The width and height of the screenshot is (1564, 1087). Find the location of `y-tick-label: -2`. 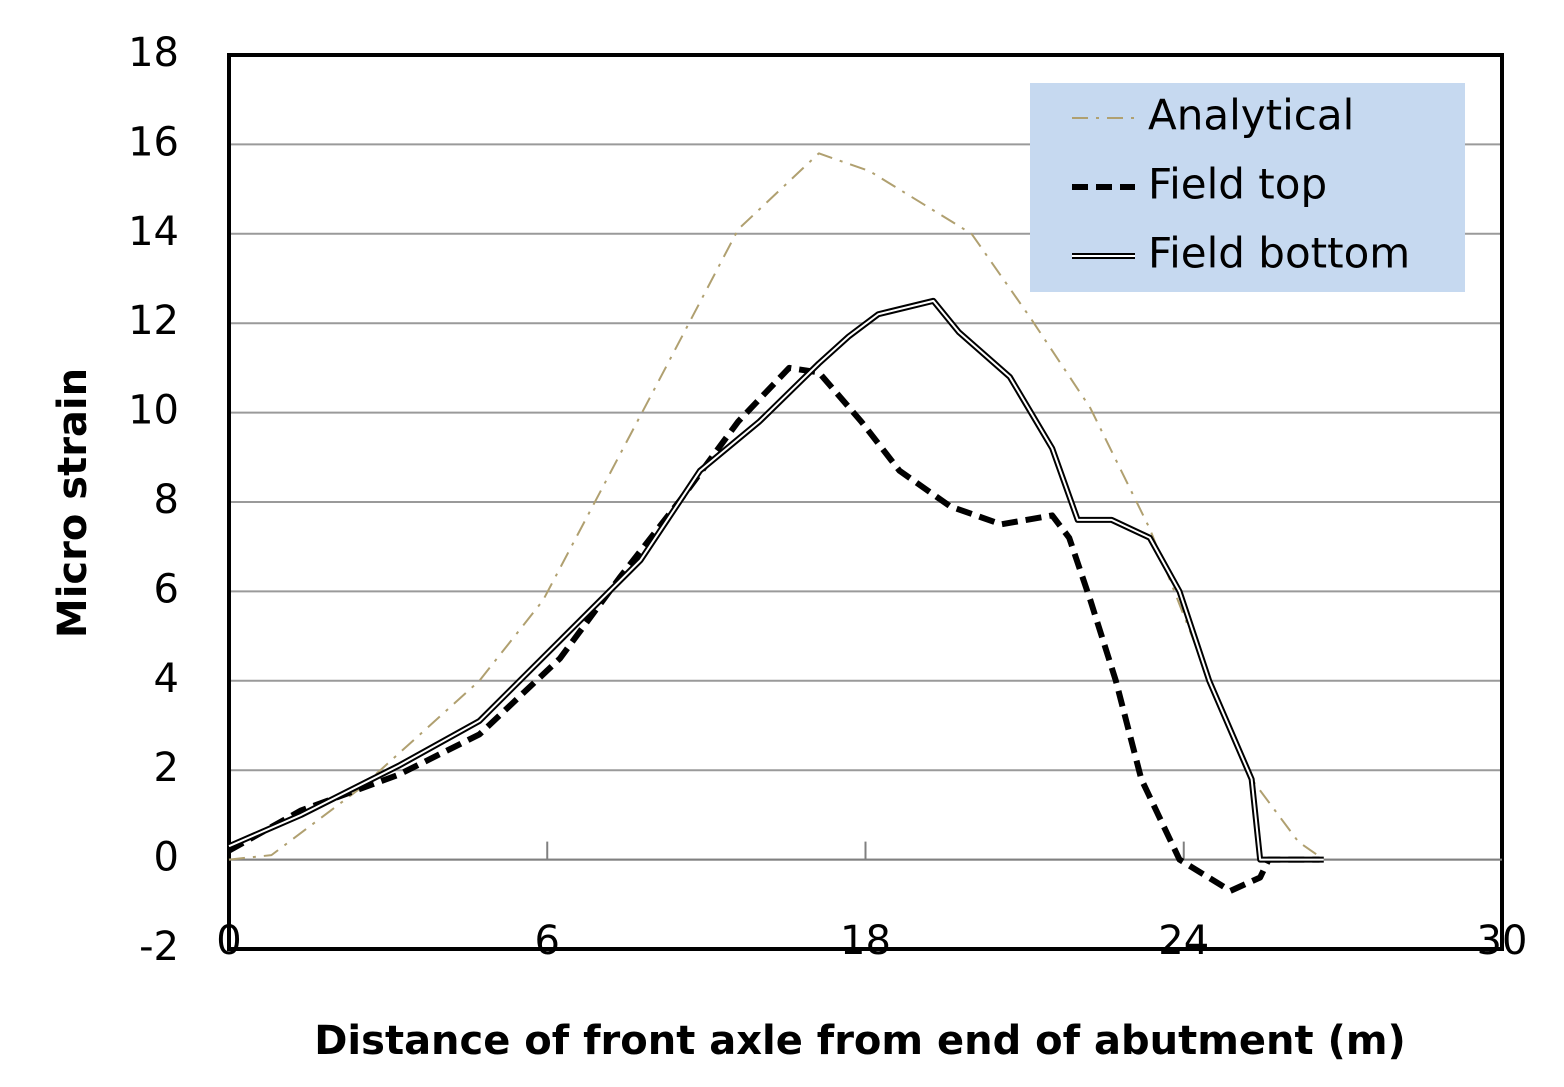

y-tick-label: -2 is located at coordinates (159, 947).